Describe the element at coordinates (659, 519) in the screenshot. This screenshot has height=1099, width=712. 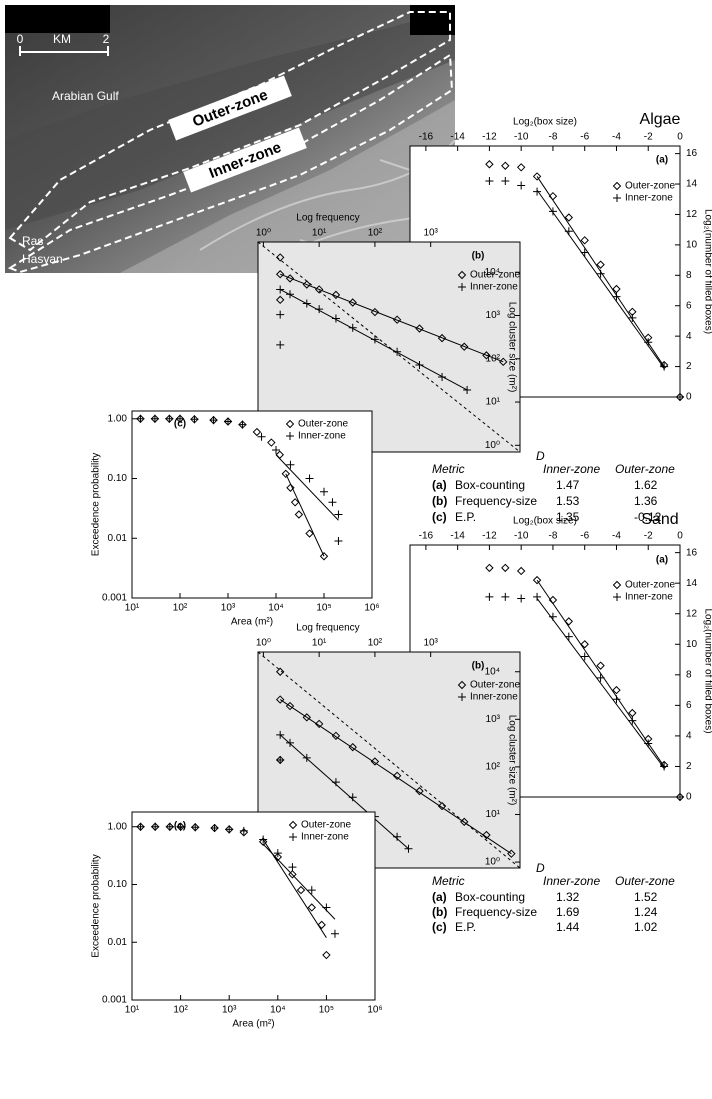
I see `panel-title: Sand` at that location.